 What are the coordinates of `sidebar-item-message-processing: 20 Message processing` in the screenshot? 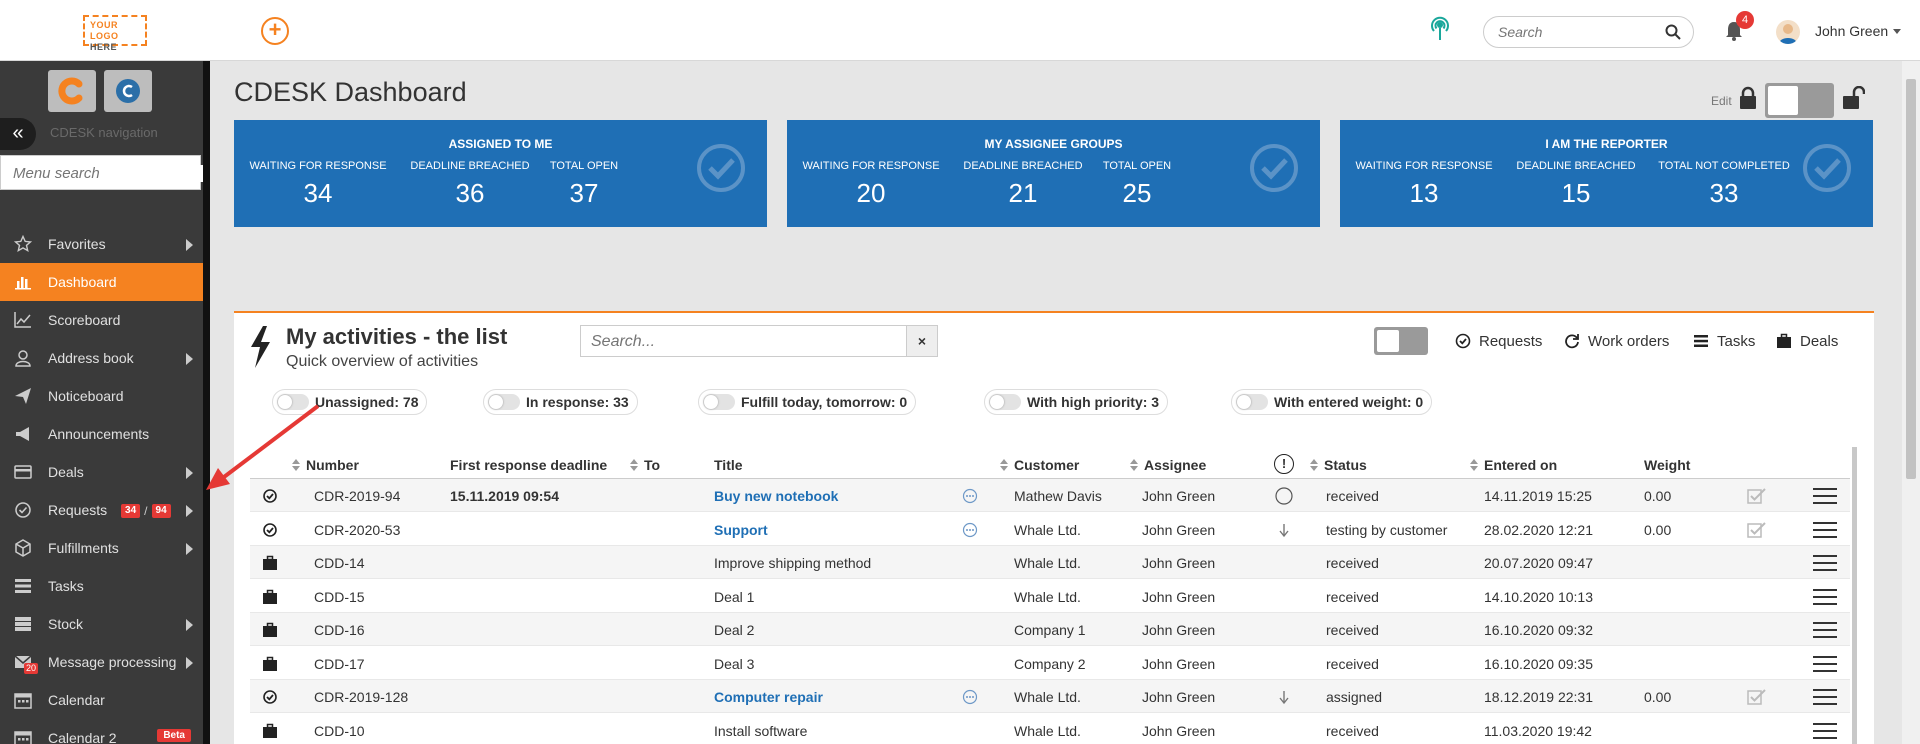 It's located at (101, 662).